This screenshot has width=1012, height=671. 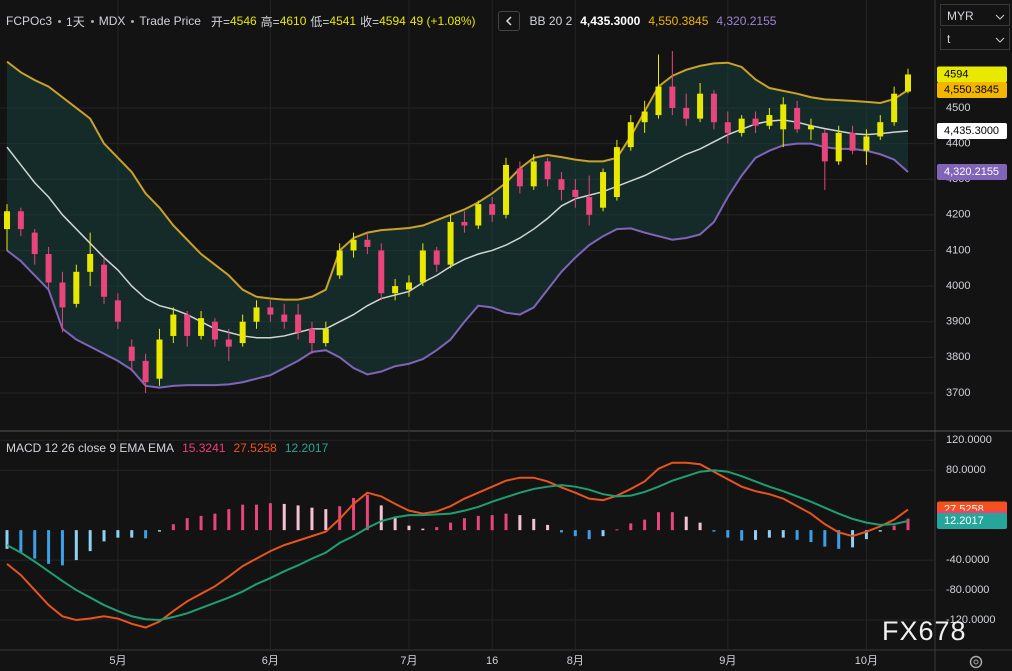 What do you see at coordinates (967, 560) in the screenshot?
I see `y-tick-label: -40.0000` at bounding box center [967, 560].